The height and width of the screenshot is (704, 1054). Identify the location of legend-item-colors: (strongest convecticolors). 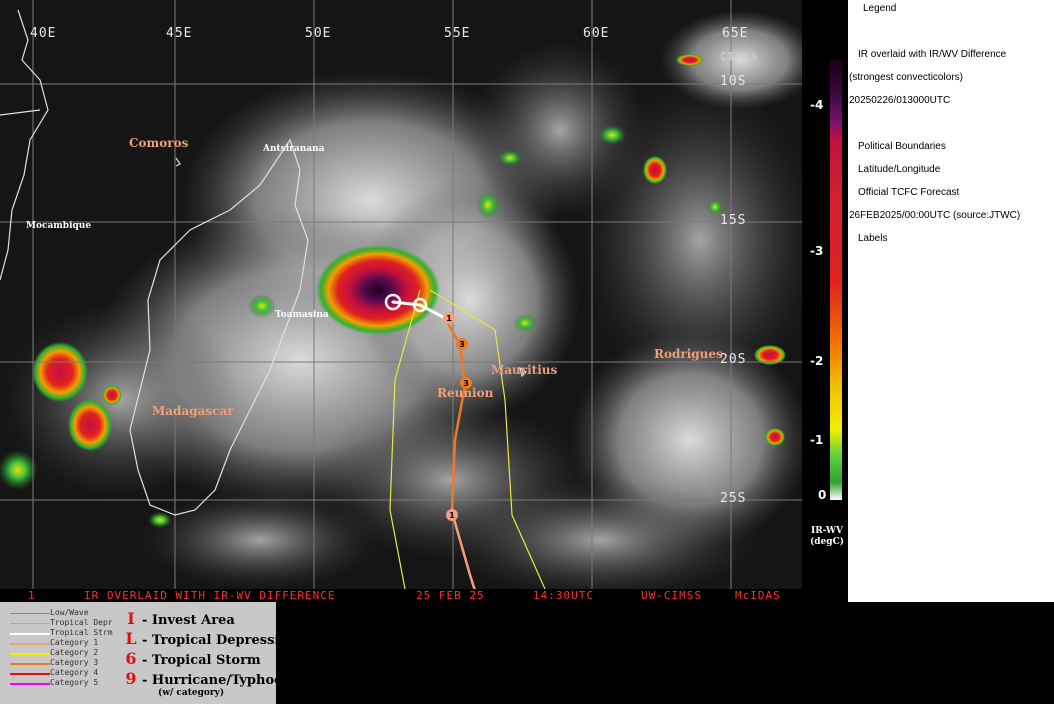
(906, 77).